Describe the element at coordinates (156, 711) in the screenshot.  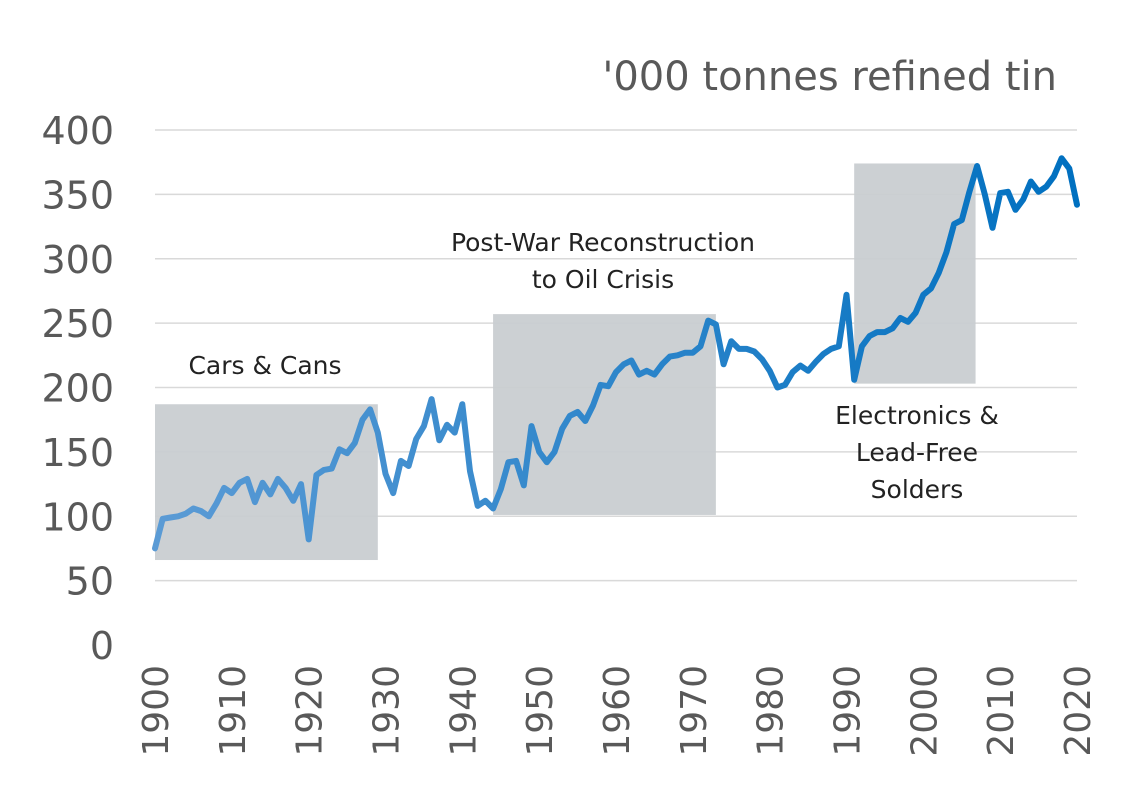
I see `x-tick-label: 1900` at that location.